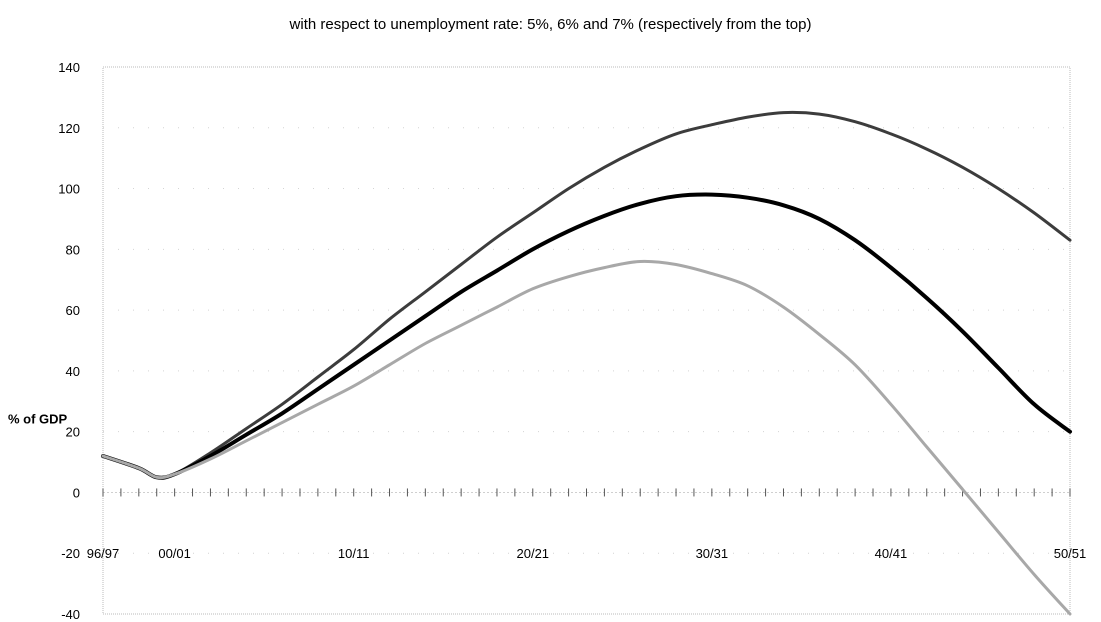  Describe the element at coordinates (73, 310) in the screenshot. I see `y-tick-label: 60` at that location.